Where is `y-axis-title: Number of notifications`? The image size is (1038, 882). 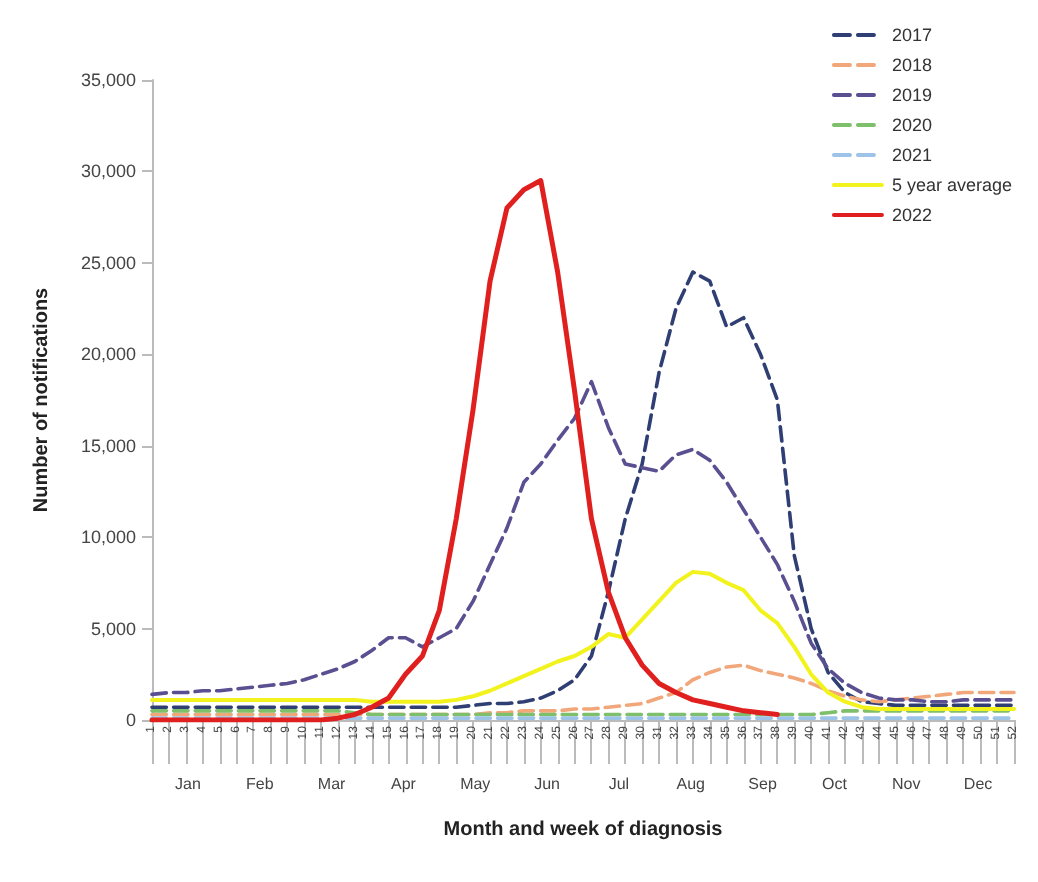
y-axis-title: Number of notifications is located at coordinates (42, 399).